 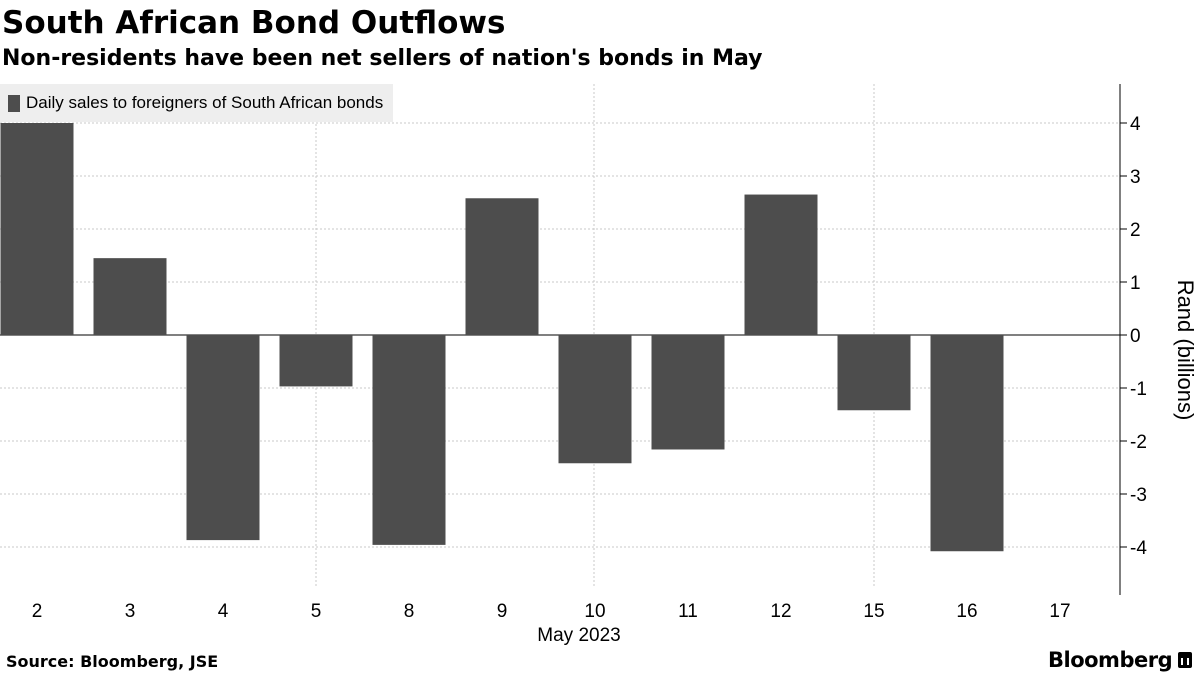 I want to click on x-tick-label: 17, so click(x=1059, y=611).